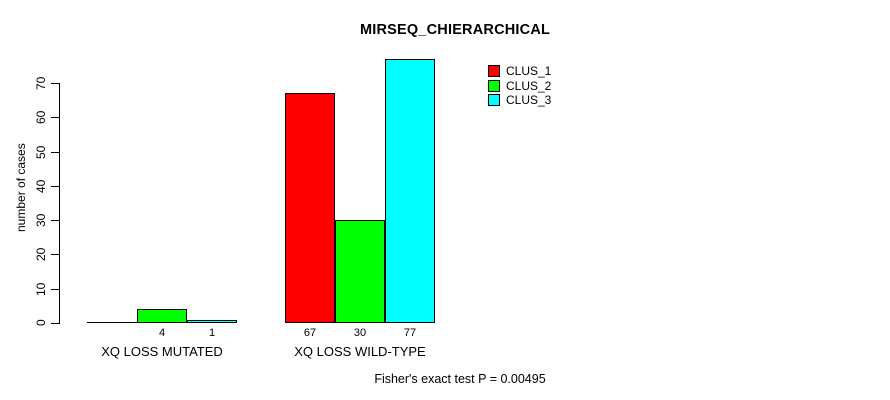  Describe the element at coordinates (212, 333) in the screenshot. I see `bar-value-label: 1` at that location.